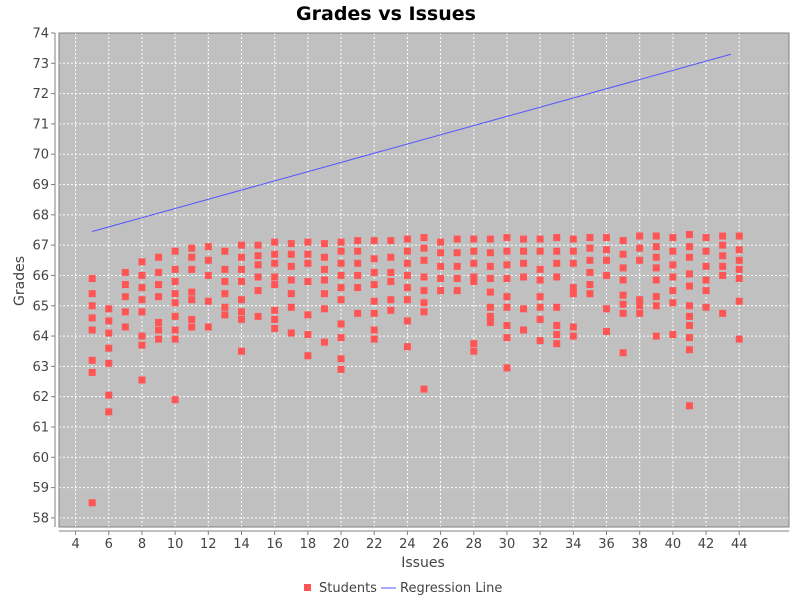 Image resolution: width=800 pixels, height=600 pixels. I want to click on x-axis-label: Issues, so click(423, 563).